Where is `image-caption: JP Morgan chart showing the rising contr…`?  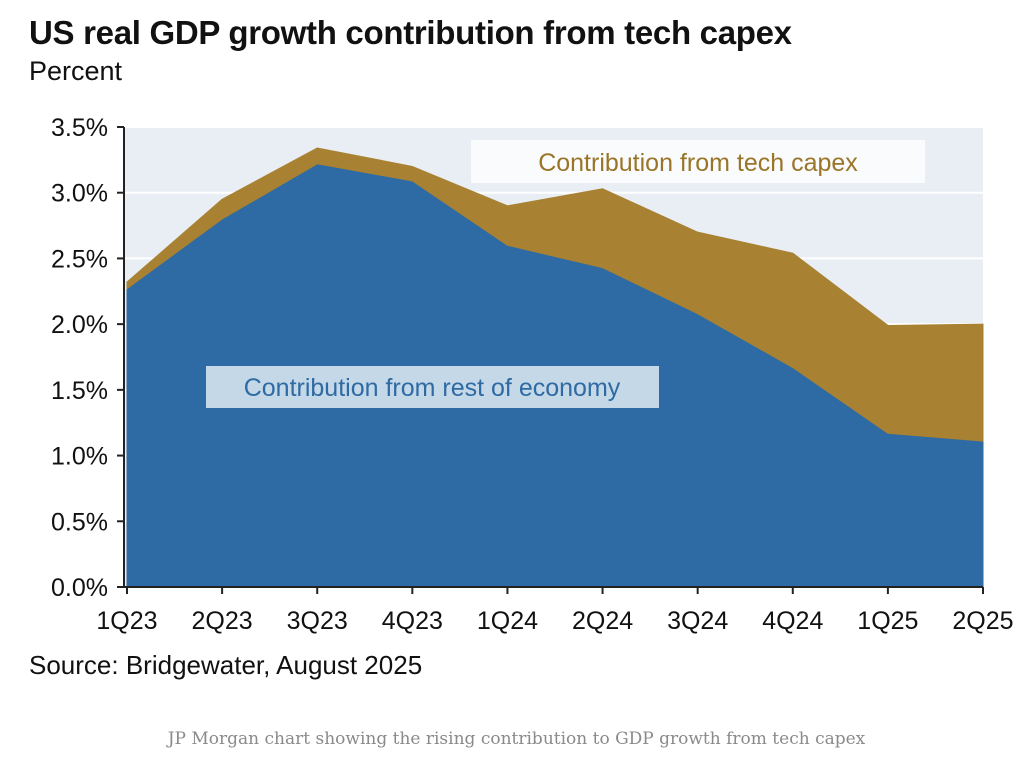 image-caption: JP Morgan chart showing the rising contr… is located at coordinates (516, 739).